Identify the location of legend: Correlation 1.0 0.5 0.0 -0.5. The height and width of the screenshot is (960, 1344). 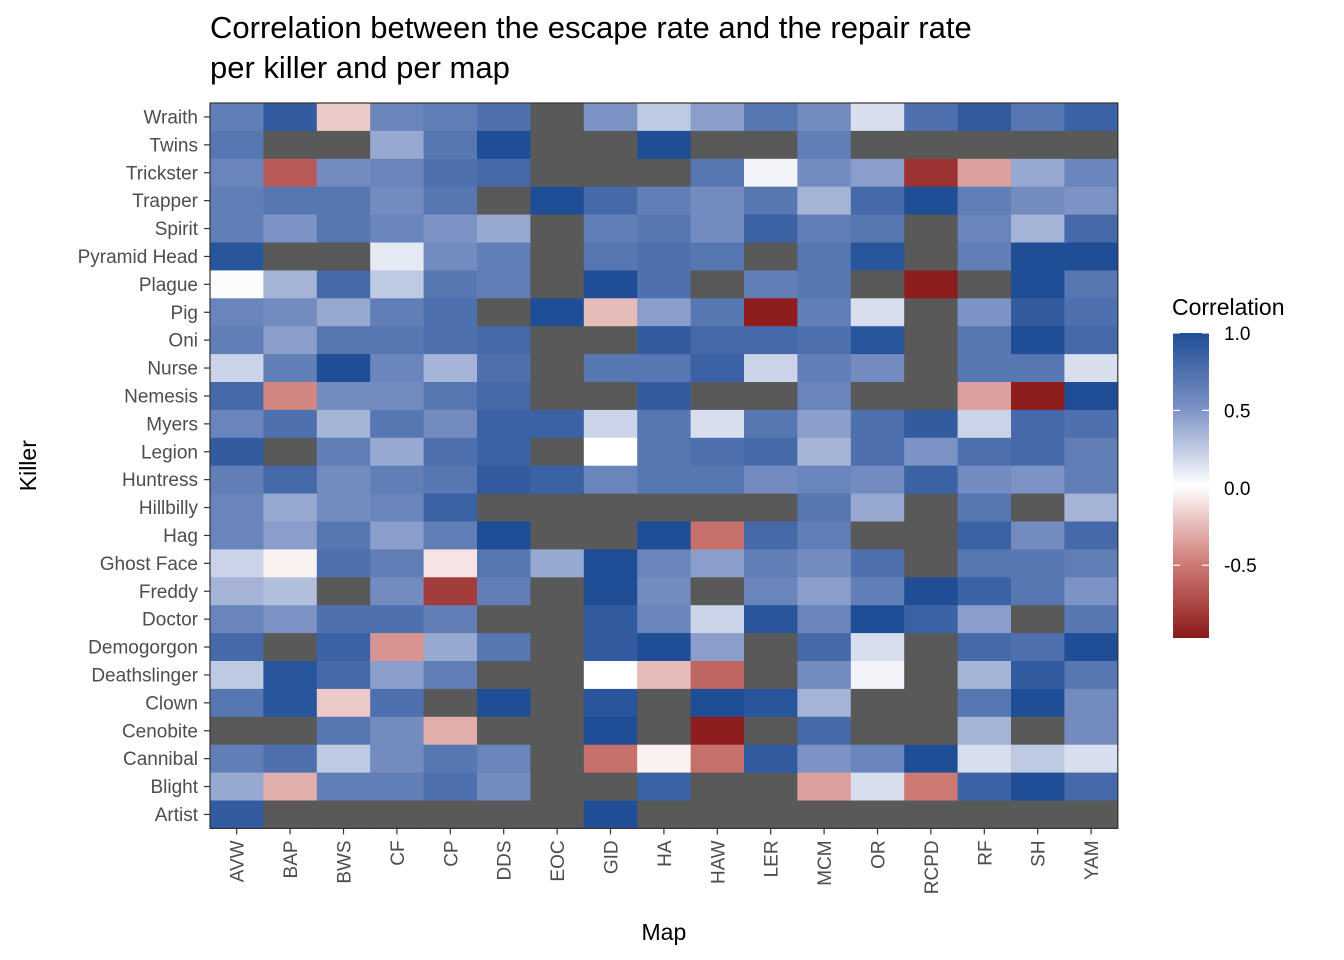
(1228, 466).